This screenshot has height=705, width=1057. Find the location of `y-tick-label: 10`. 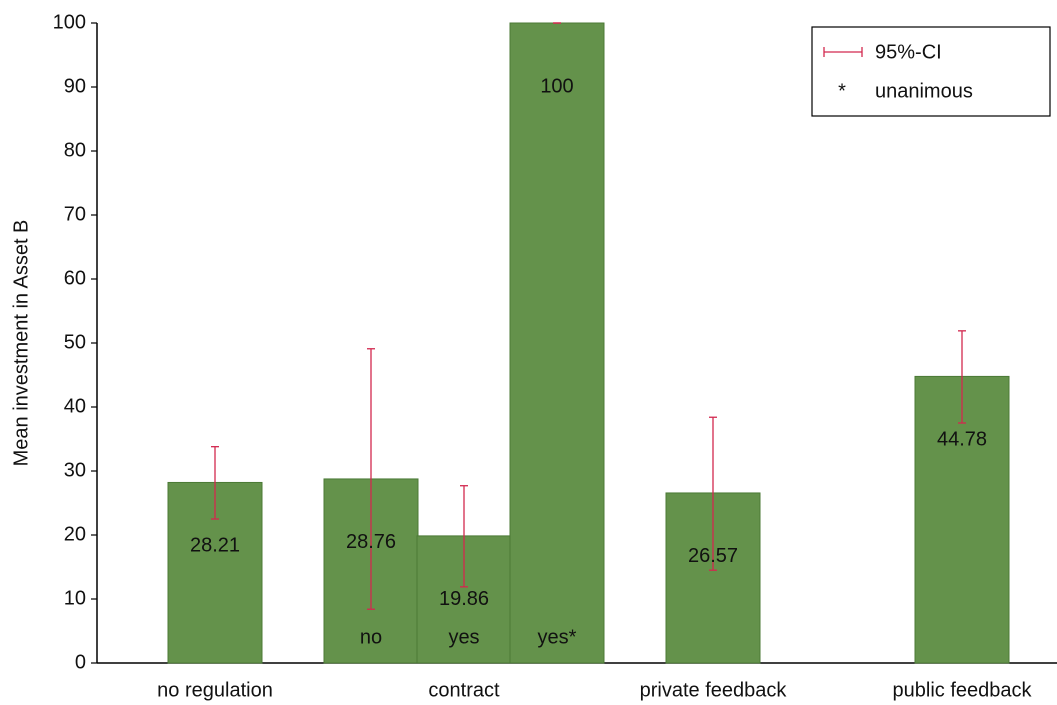

y-tick-label: 10 is located at coordinates (75, 598).